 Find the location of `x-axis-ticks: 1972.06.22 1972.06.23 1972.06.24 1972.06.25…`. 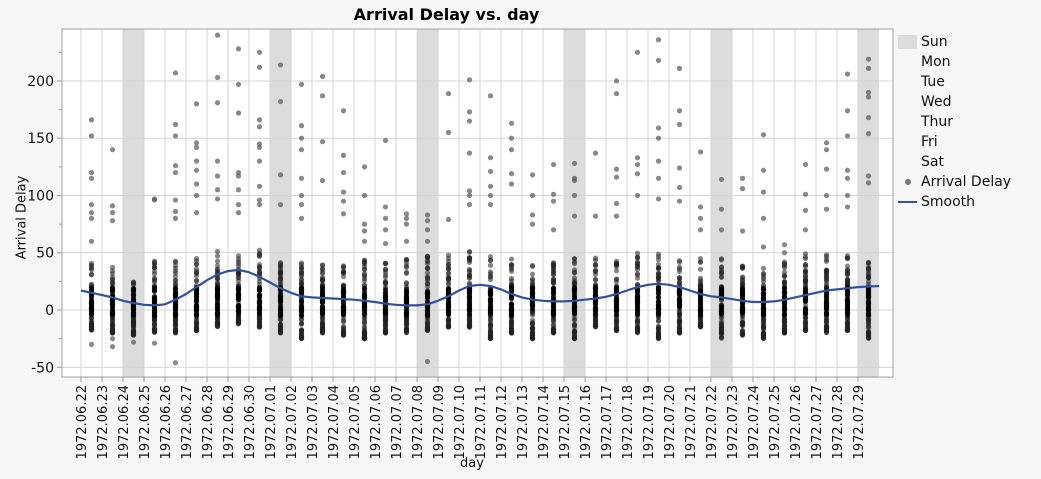

x-axis-ticks: 1972.06.22 1972.06.23 1972.06.24 1972.06.25… is located at coordinates (471, 418).